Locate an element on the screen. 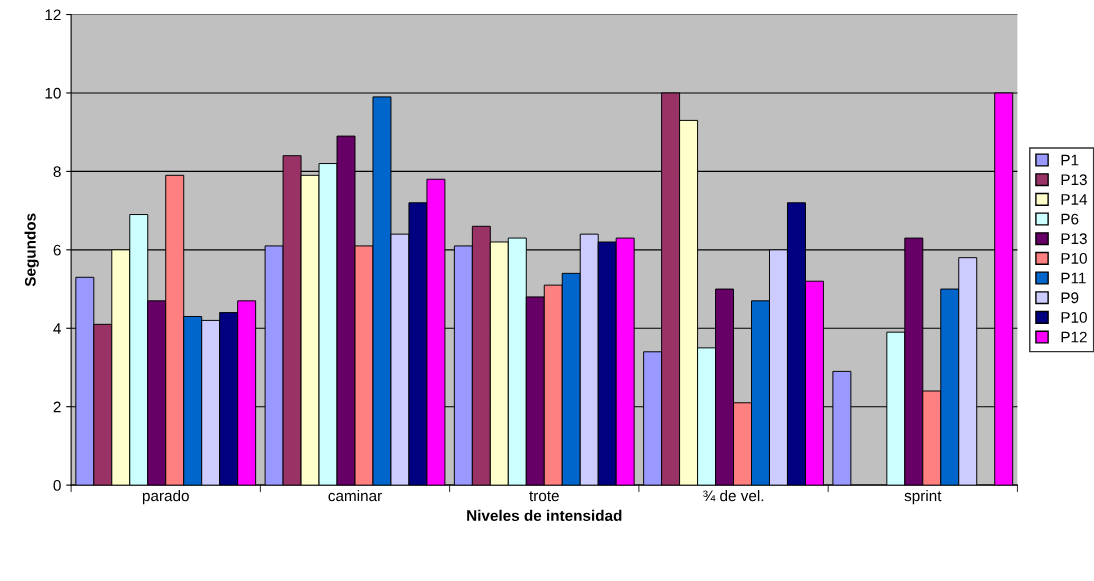  y-tick-label: 2 is located at coordinates (57, 407).